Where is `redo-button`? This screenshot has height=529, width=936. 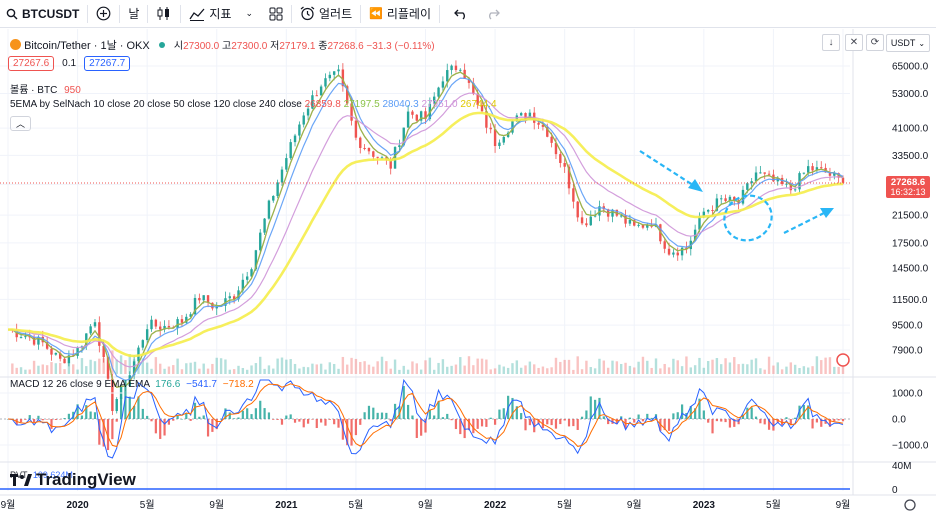
redo-button is located at coordinates (492, 14).